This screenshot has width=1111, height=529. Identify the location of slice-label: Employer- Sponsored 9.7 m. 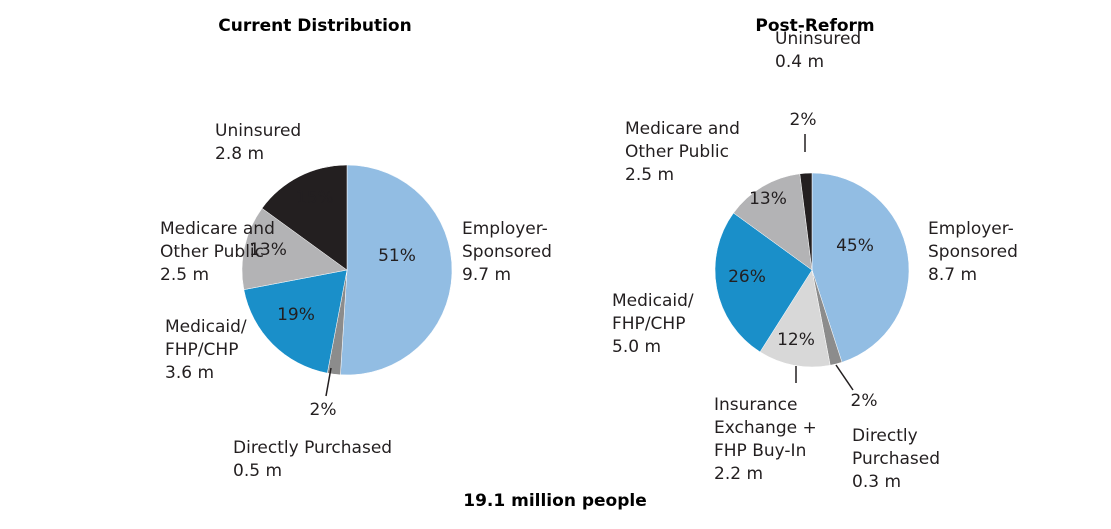
(507, 252).